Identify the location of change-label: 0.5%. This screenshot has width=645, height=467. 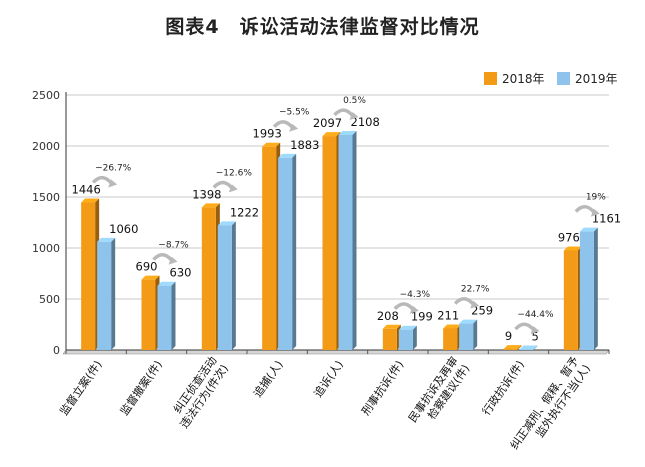
(354, 101).